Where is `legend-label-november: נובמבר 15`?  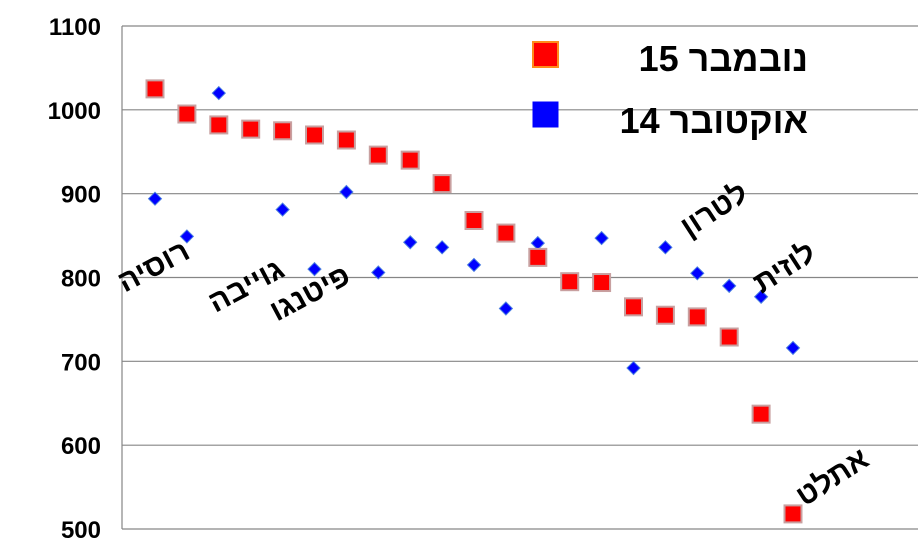 legend-label-november: נובמבר 15 is located at coordinates (723, 58).